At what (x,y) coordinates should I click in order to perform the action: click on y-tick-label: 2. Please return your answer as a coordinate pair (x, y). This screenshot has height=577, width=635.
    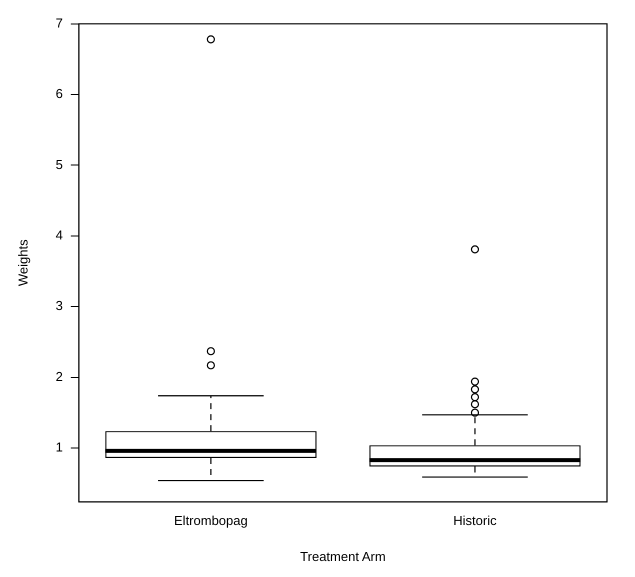
    Looking at the image, I should click on (59, 376).